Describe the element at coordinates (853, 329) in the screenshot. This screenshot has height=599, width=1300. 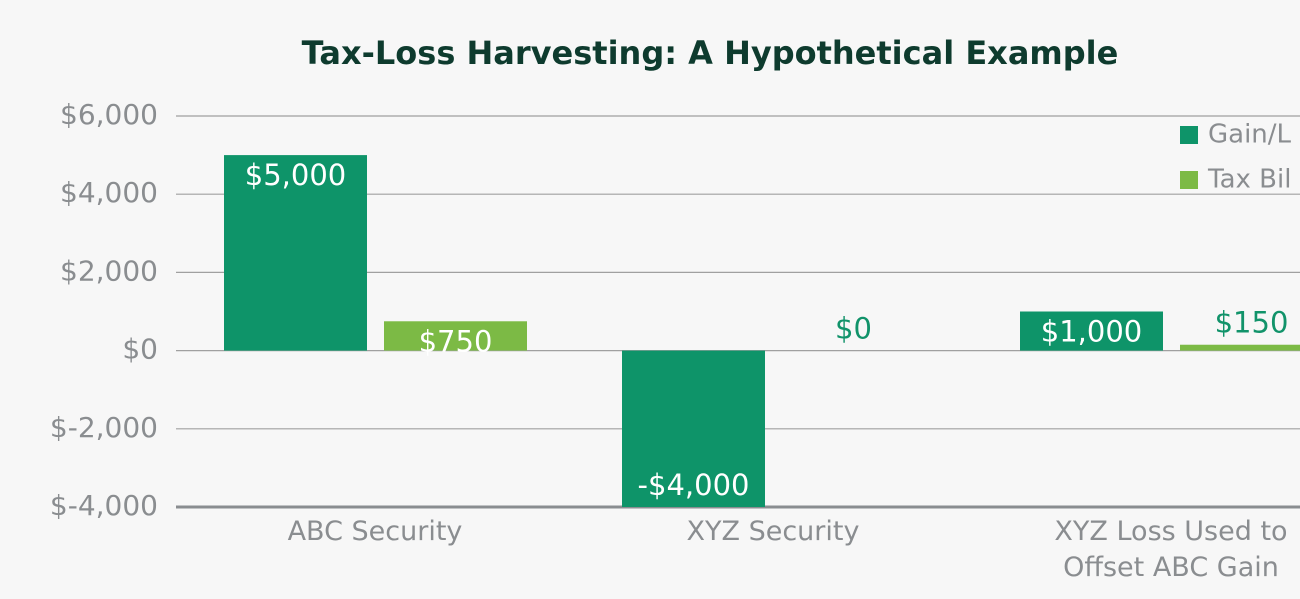
I see `value-label: $0` at that location.